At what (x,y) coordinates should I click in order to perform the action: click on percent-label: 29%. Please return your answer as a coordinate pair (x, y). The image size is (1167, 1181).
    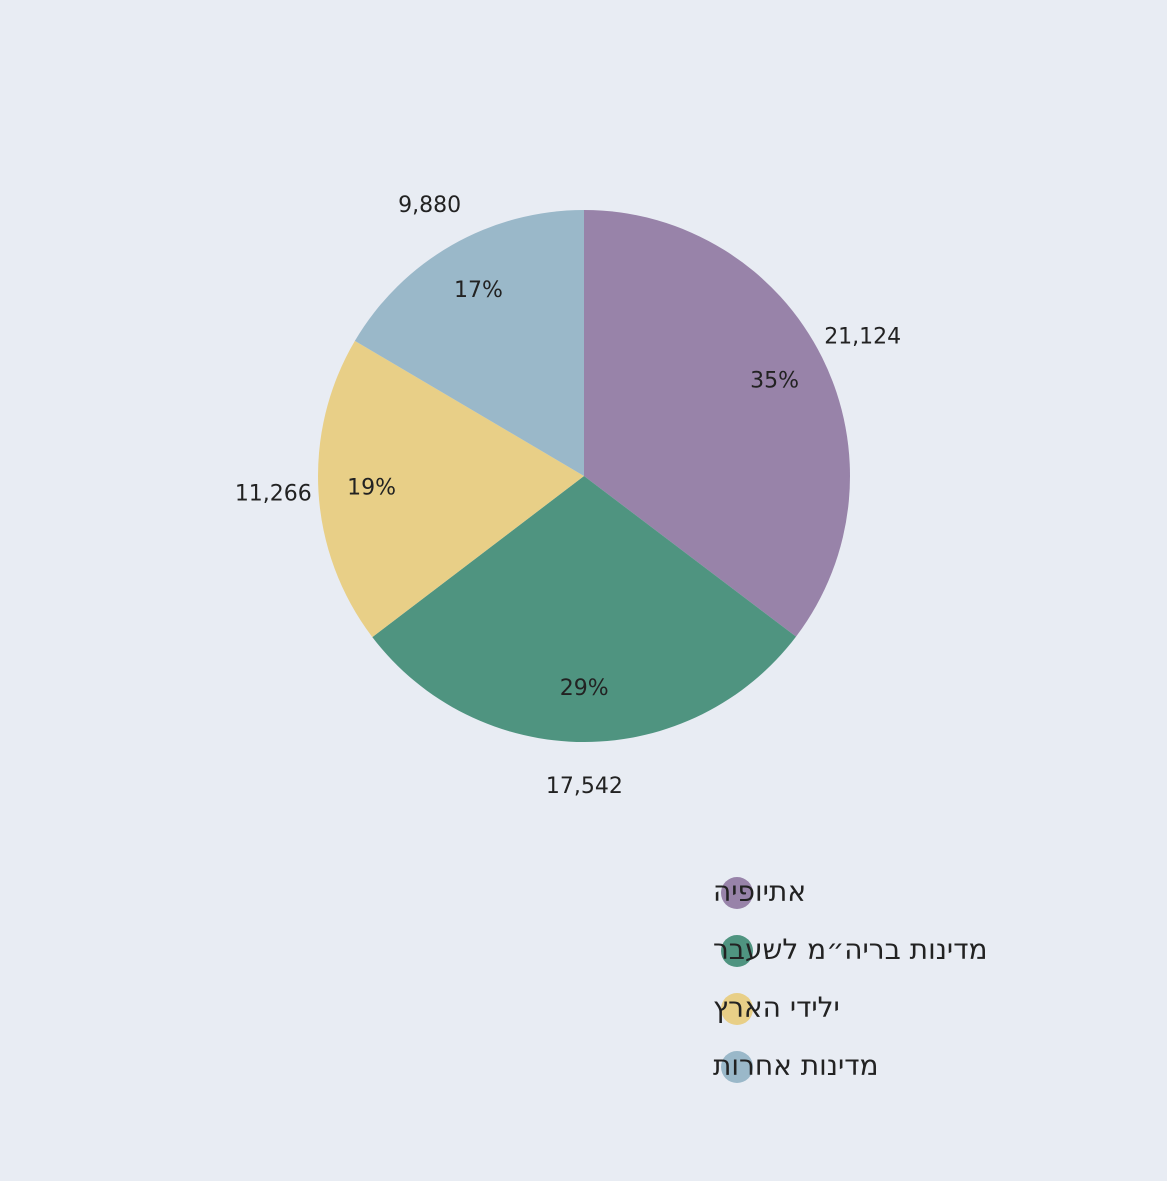
    Looking at the image, I should click on (584, 688).